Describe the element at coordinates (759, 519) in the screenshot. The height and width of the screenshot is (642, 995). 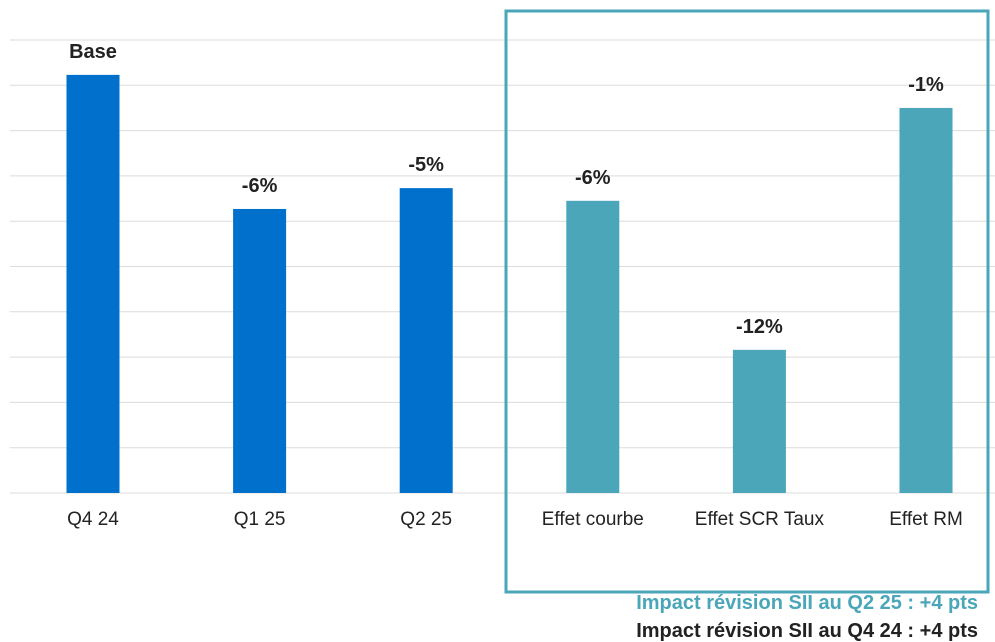
I see `x-tick-label: Effet SCR Taux` at that location.